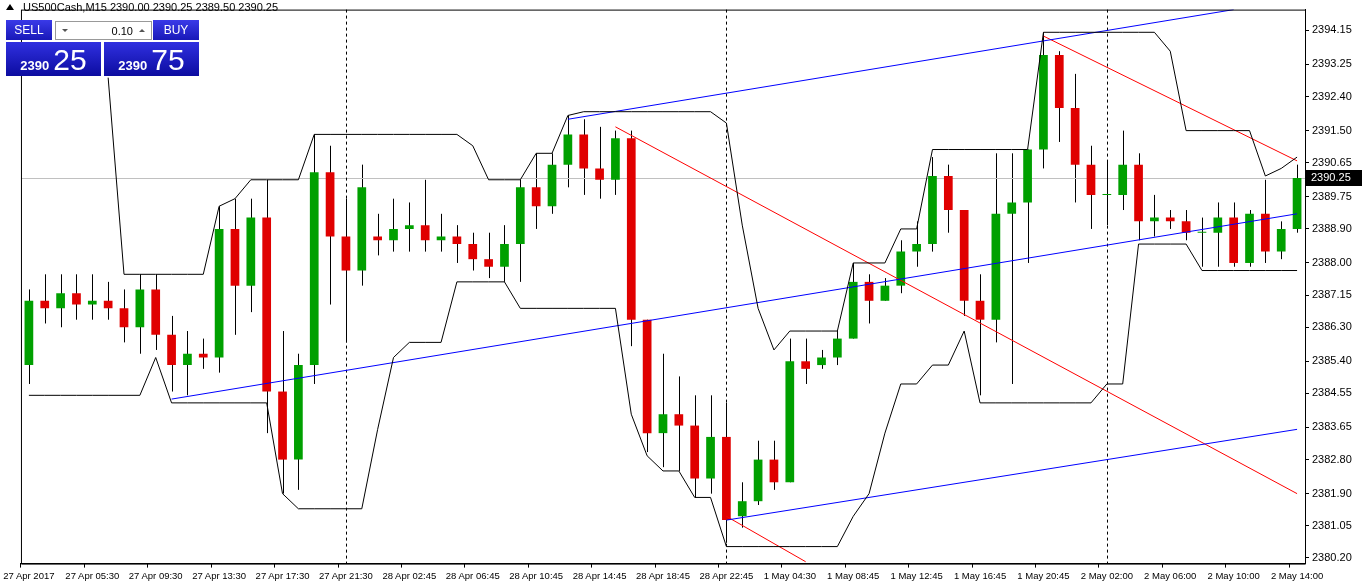  Describe the element at coordinates (1332, 294) in the screenshot. I see `y-tick-label: 2387.15` at that location.